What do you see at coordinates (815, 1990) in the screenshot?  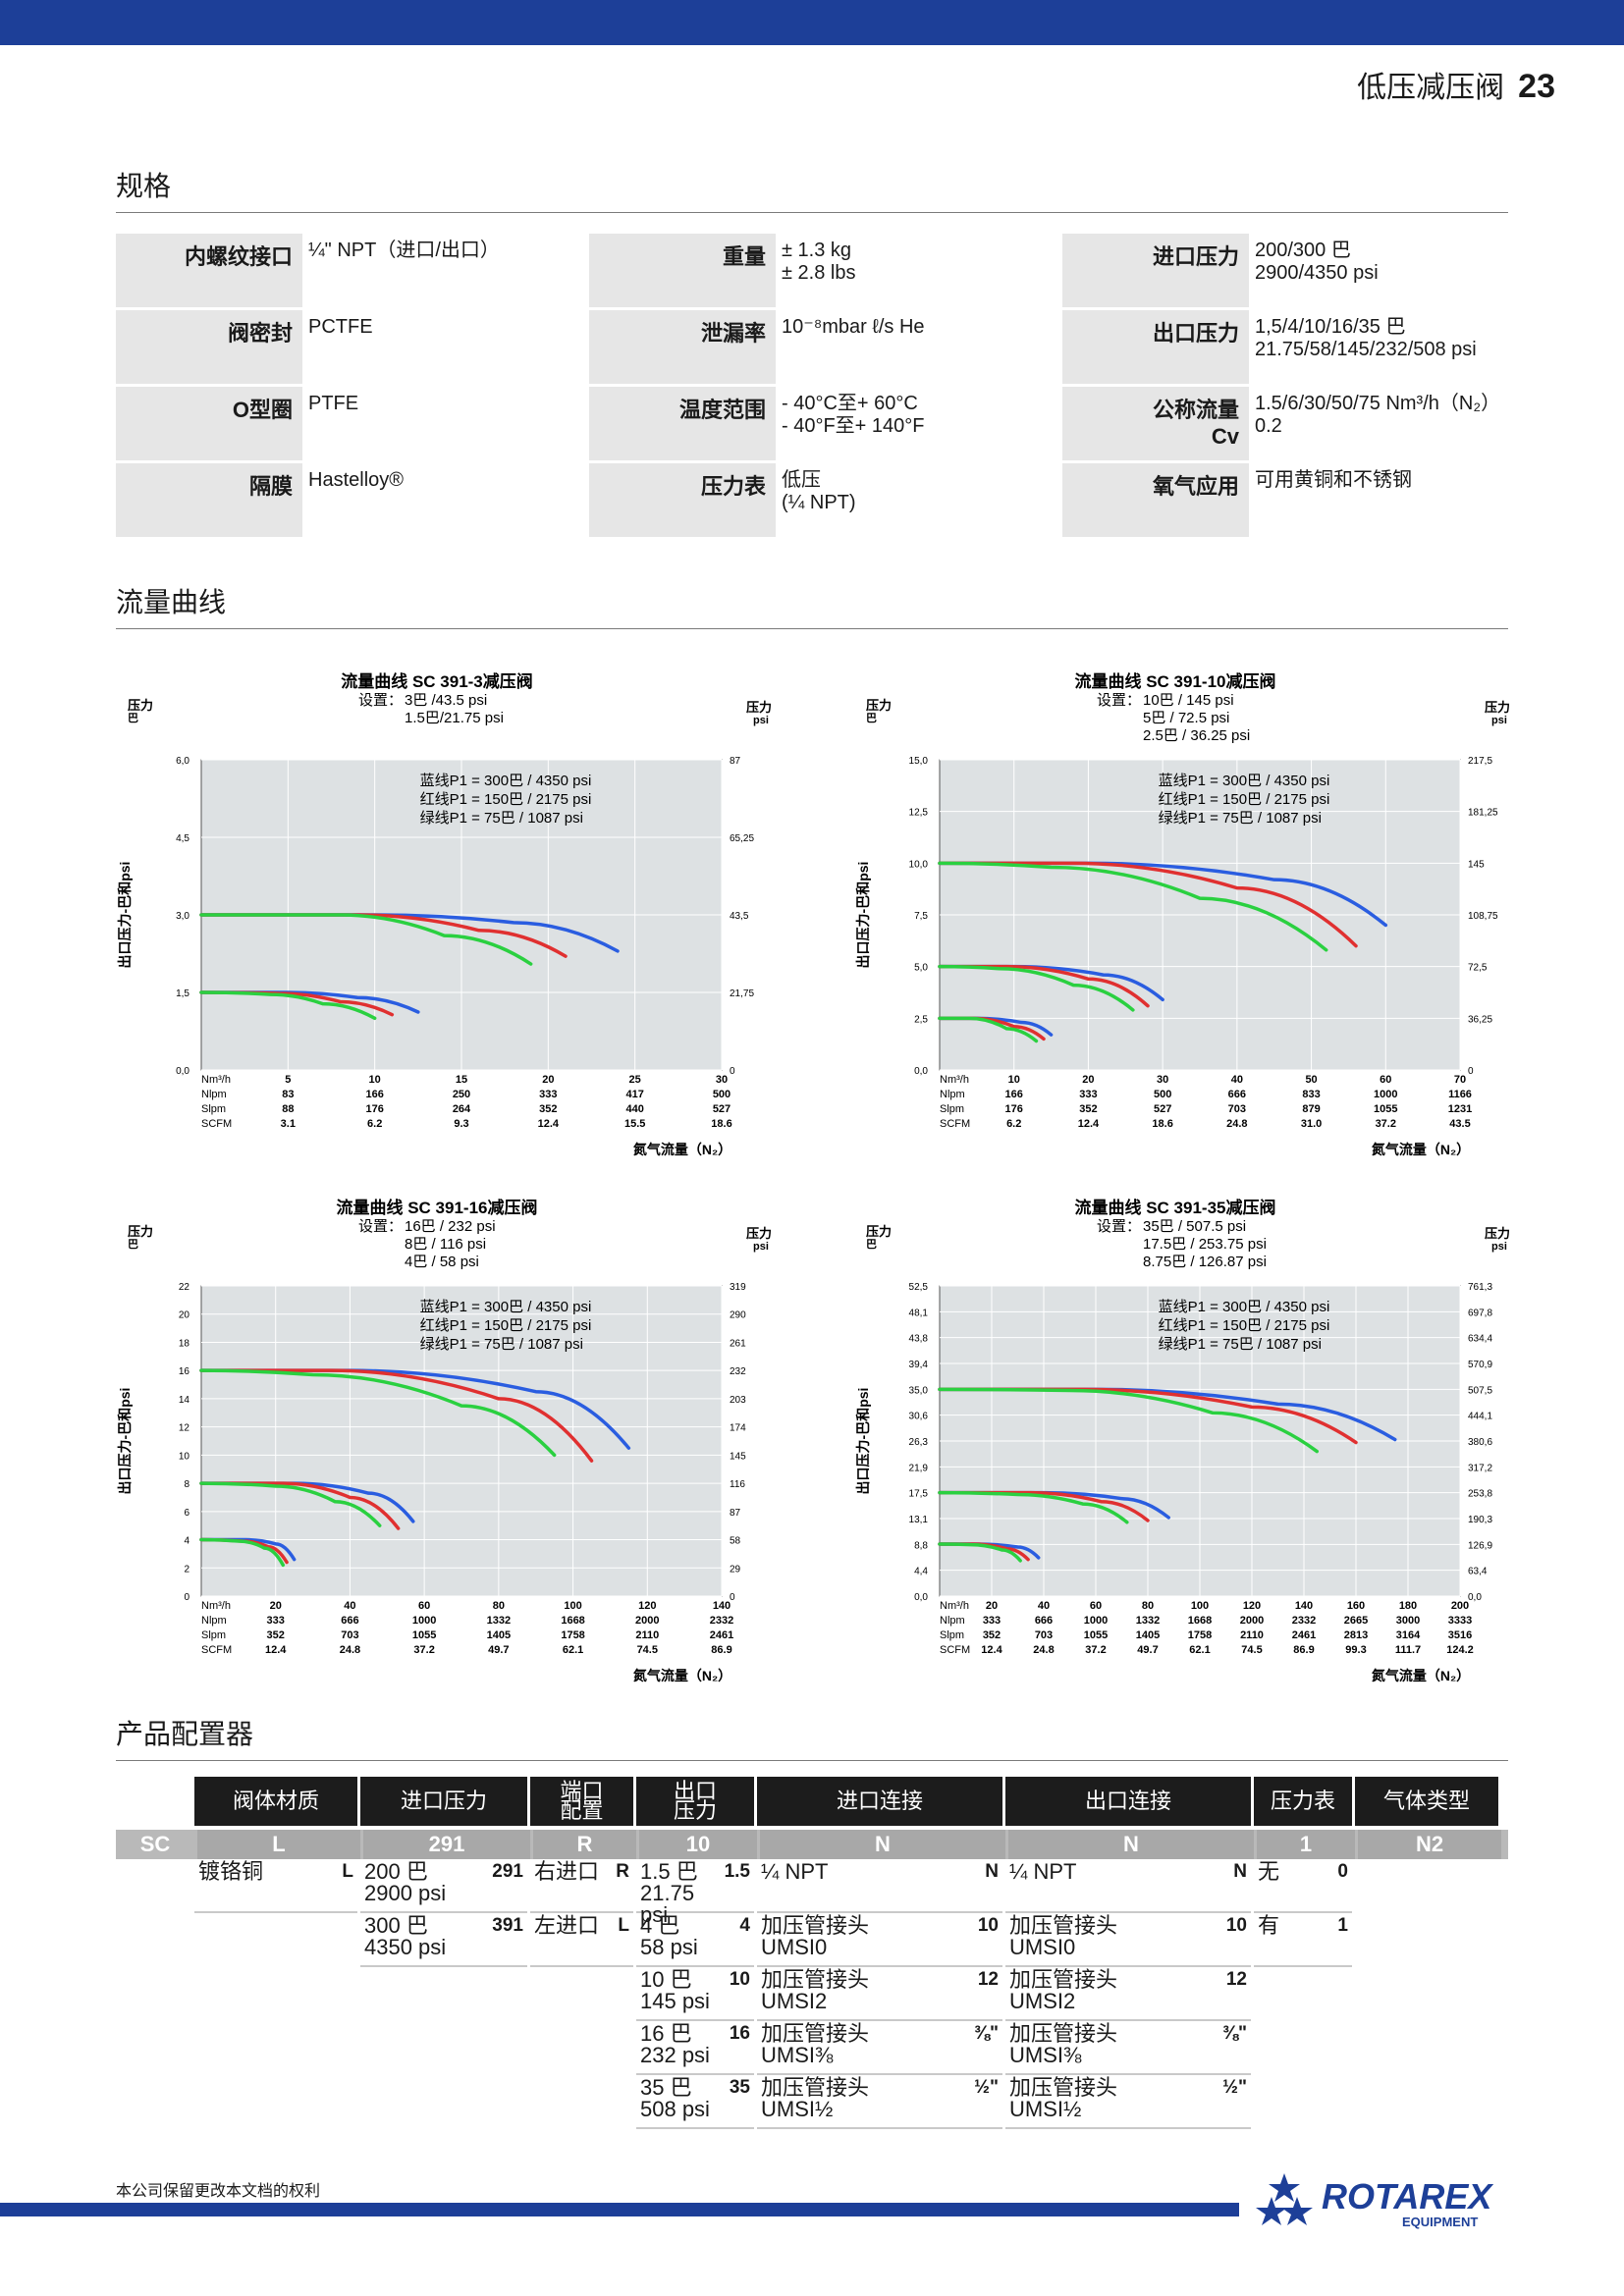 I see `option-label: 加压管接头 UMSI2` at bounding box center [815, 1990].